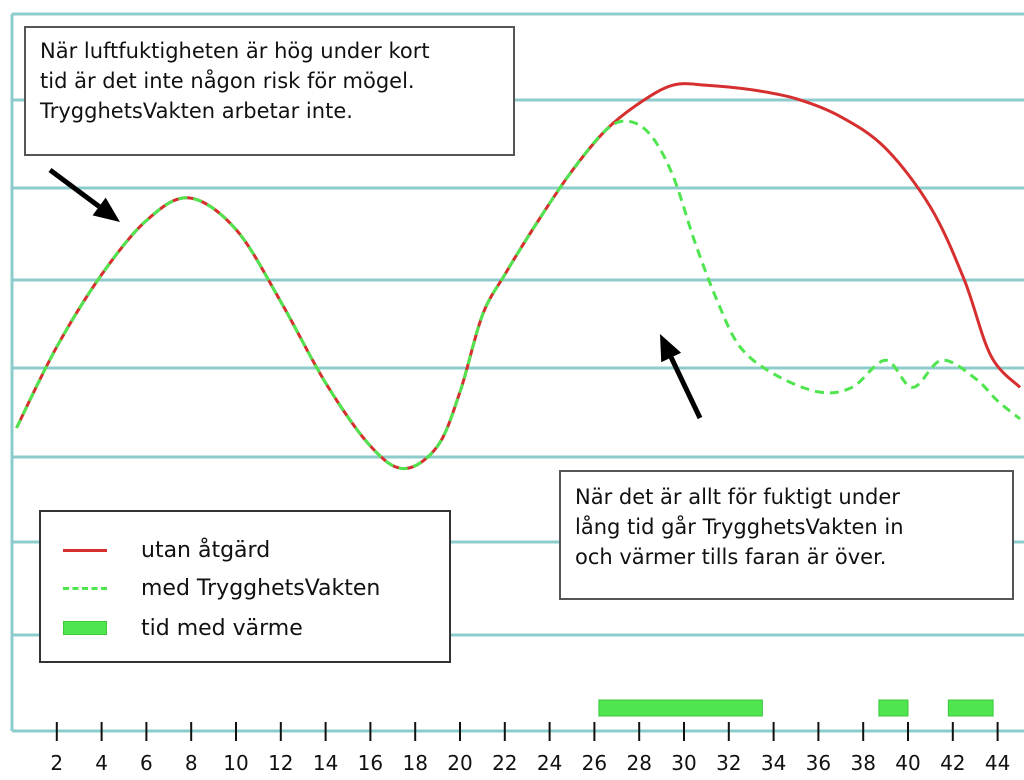 This screenshot has width=1024, height=780. What do you see at coordinates (773, 763) in the screenshot?
I see `x-tick-label-34: 34` at bounding box center [773, 763].